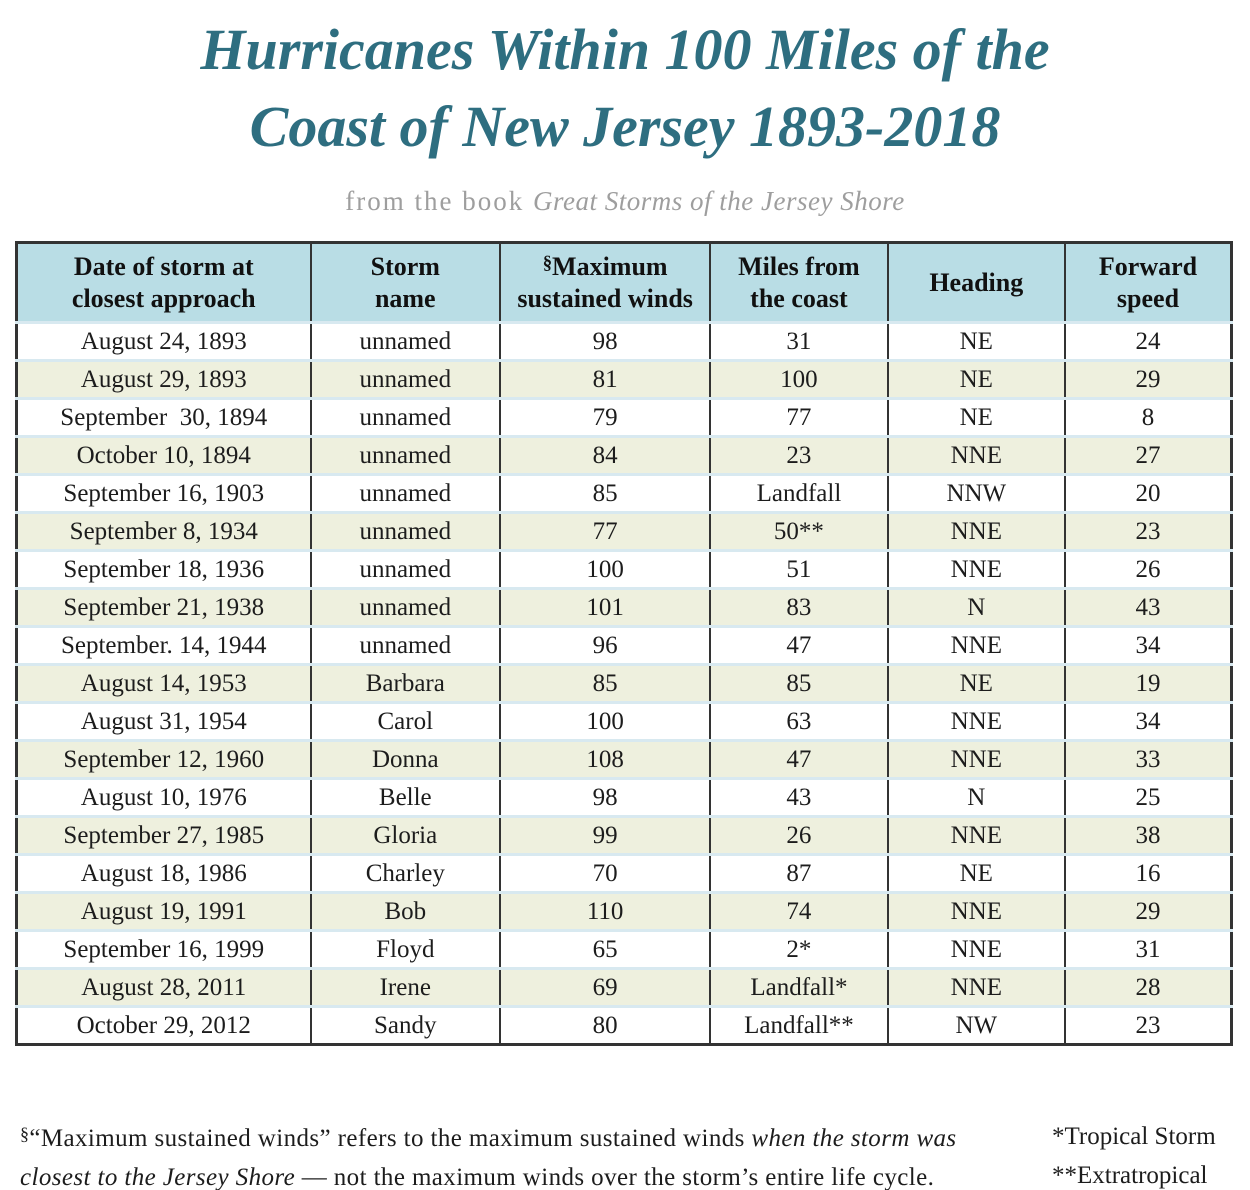 The width and height of the screenshot is (1250, 1190). I want to click on table-row: September 12, 1960 Donna 108 47 NNE 33, so click(624, 759).